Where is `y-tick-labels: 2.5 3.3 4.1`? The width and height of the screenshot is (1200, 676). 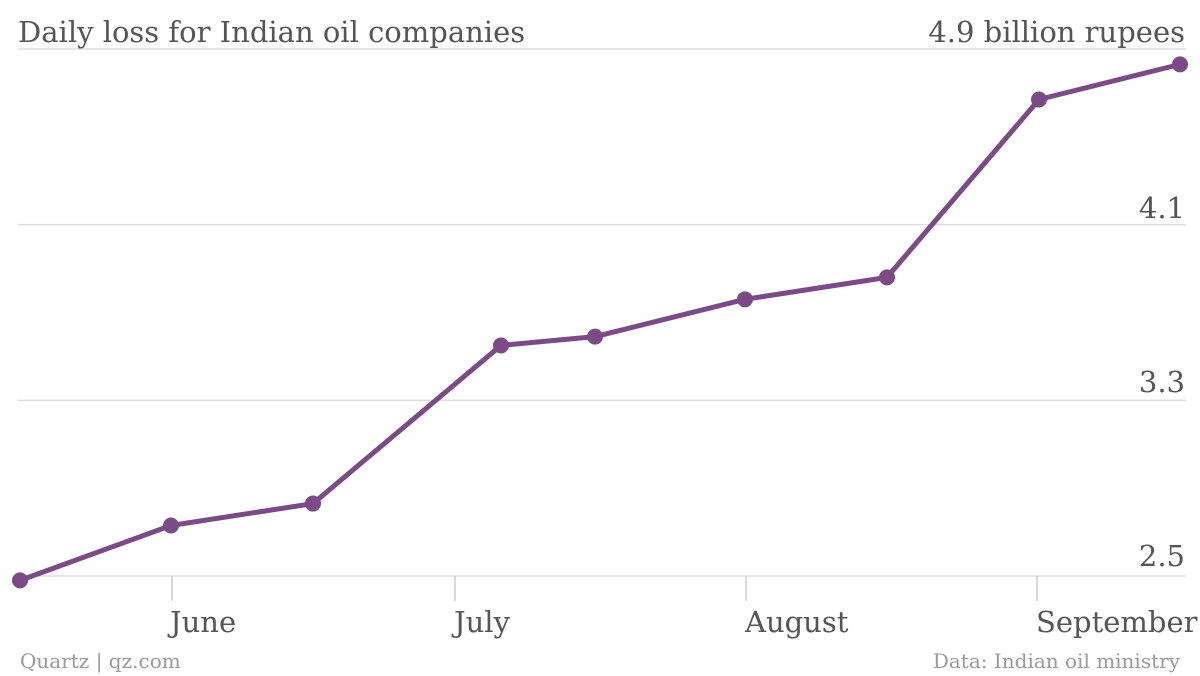
y-tick-labels: 2.5 3.3 4.1 is located at coordinates (1162, 382).